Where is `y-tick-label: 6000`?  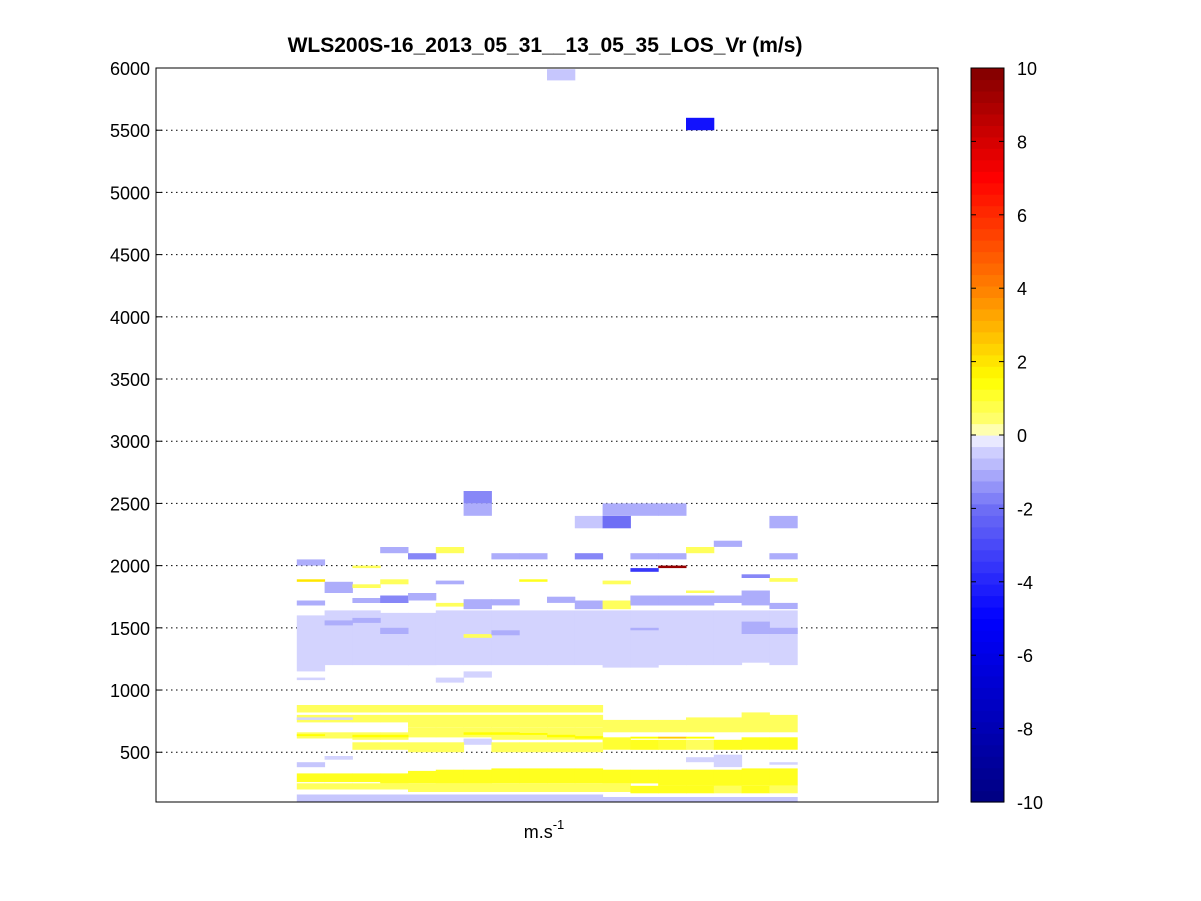 y-tick-label: 6000 is located at coordinates (130, 69).